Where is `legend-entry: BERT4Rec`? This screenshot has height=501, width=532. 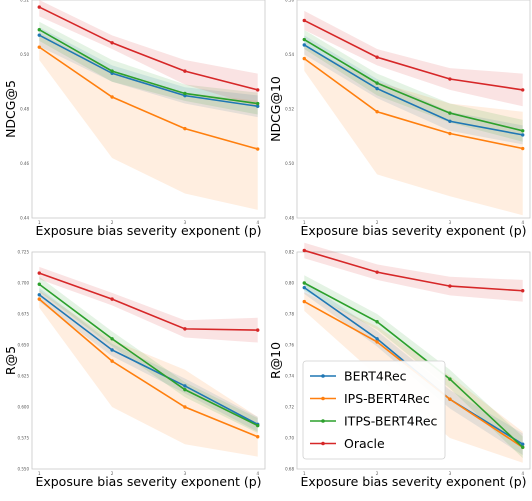
legend-entry: BERT4Rec is located at coordinates (375, 376).